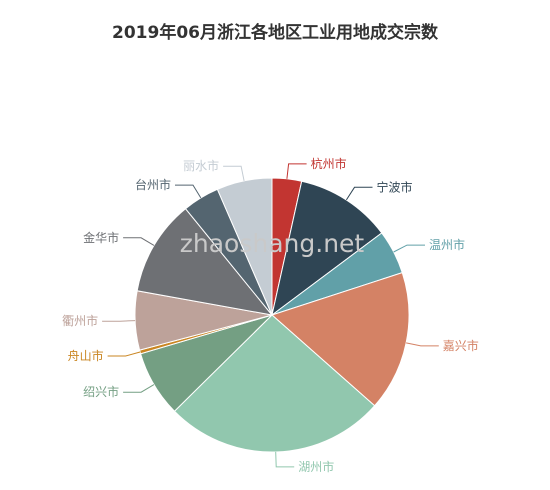  I want to click on pie-label-5: 绍兴市, so click(101, 391).